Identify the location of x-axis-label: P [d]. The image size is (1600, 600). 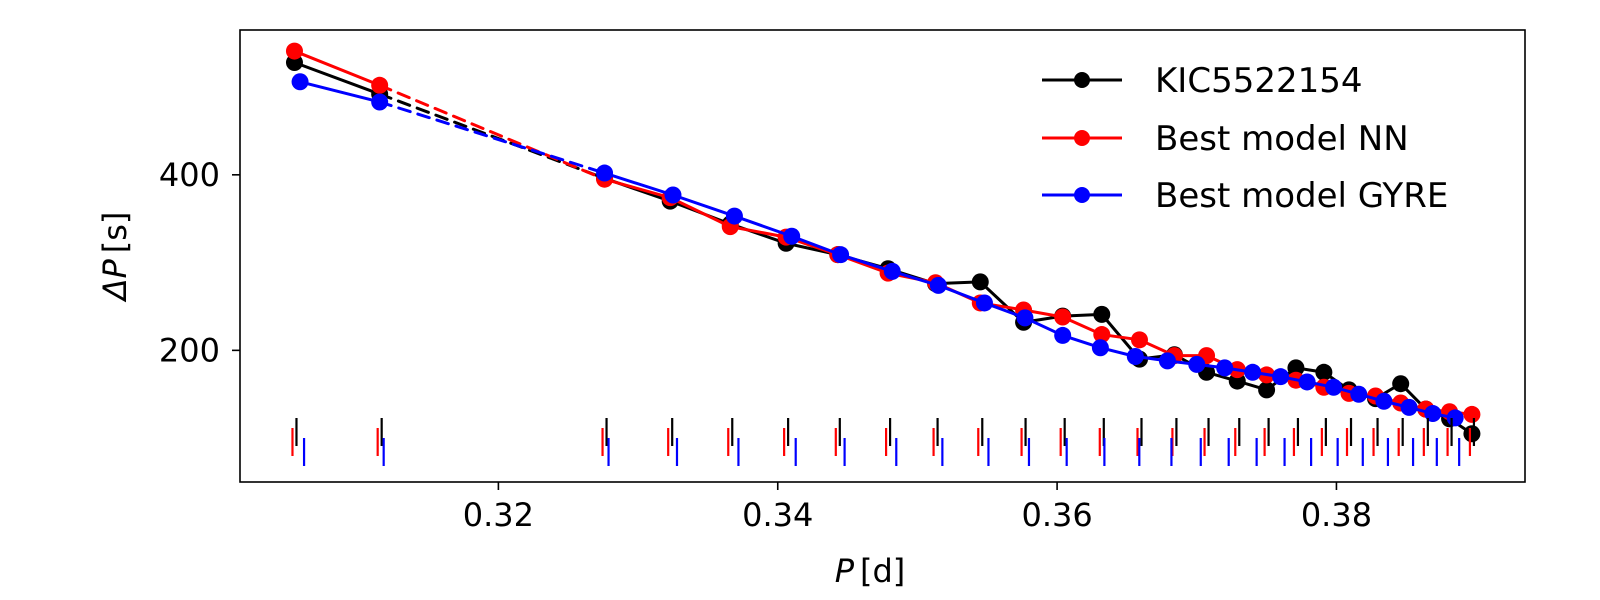
(870, 571).